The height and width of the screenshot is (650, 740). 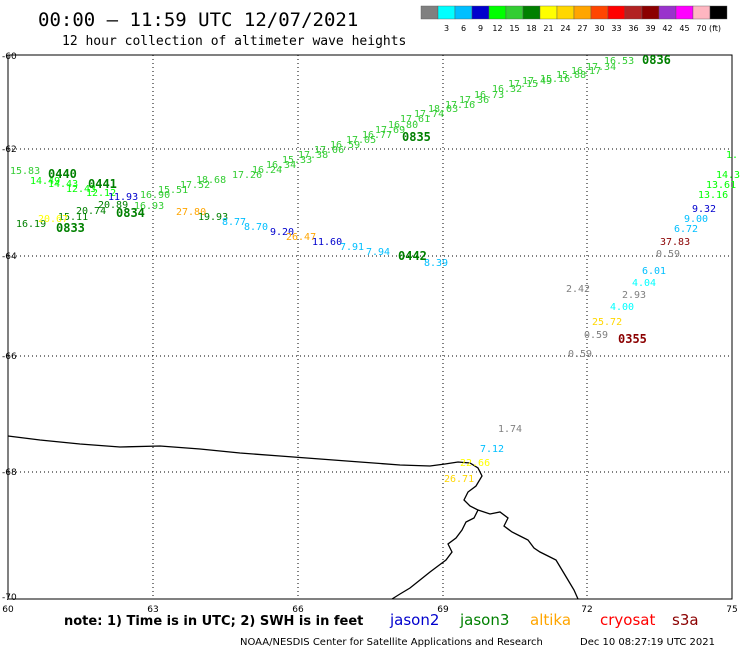 What do you see at coordinates (9, 473) in the screenshot?
I see `latitude-label: -68` at bounding box center [9, 473].